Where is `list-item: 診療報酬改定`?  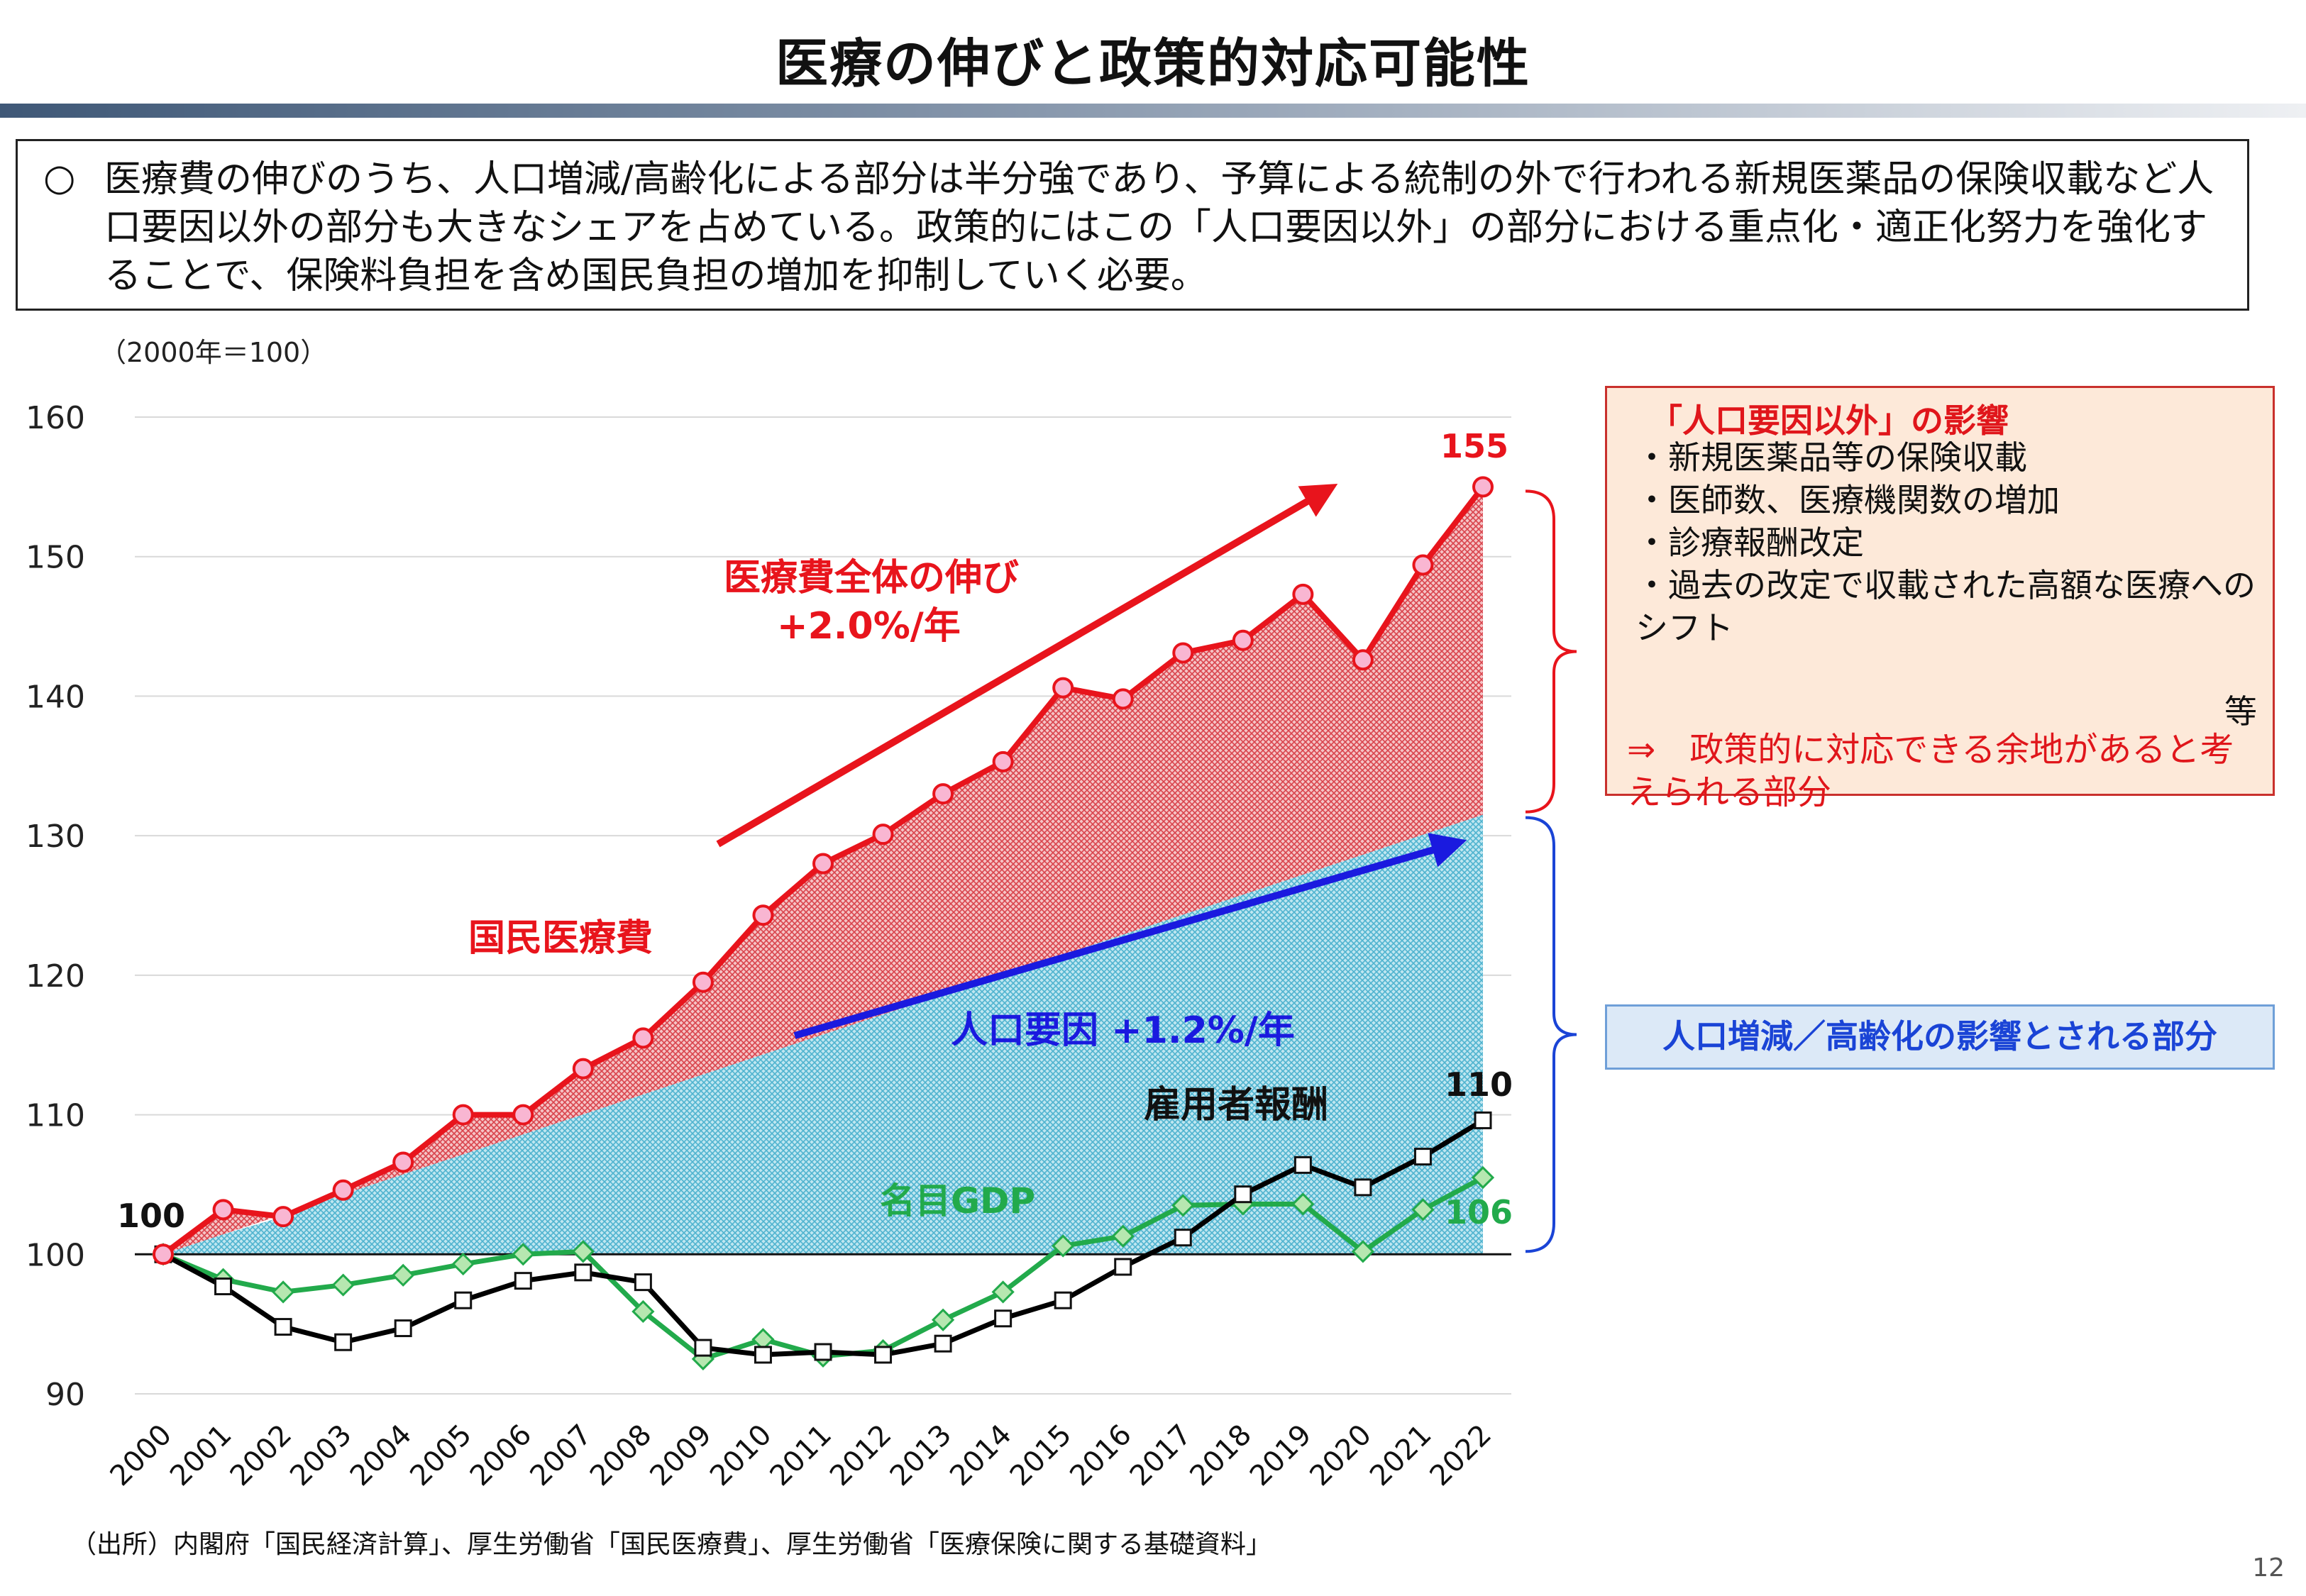 list-item: 診療報酬改定 is located at coordinates (1947, 542).